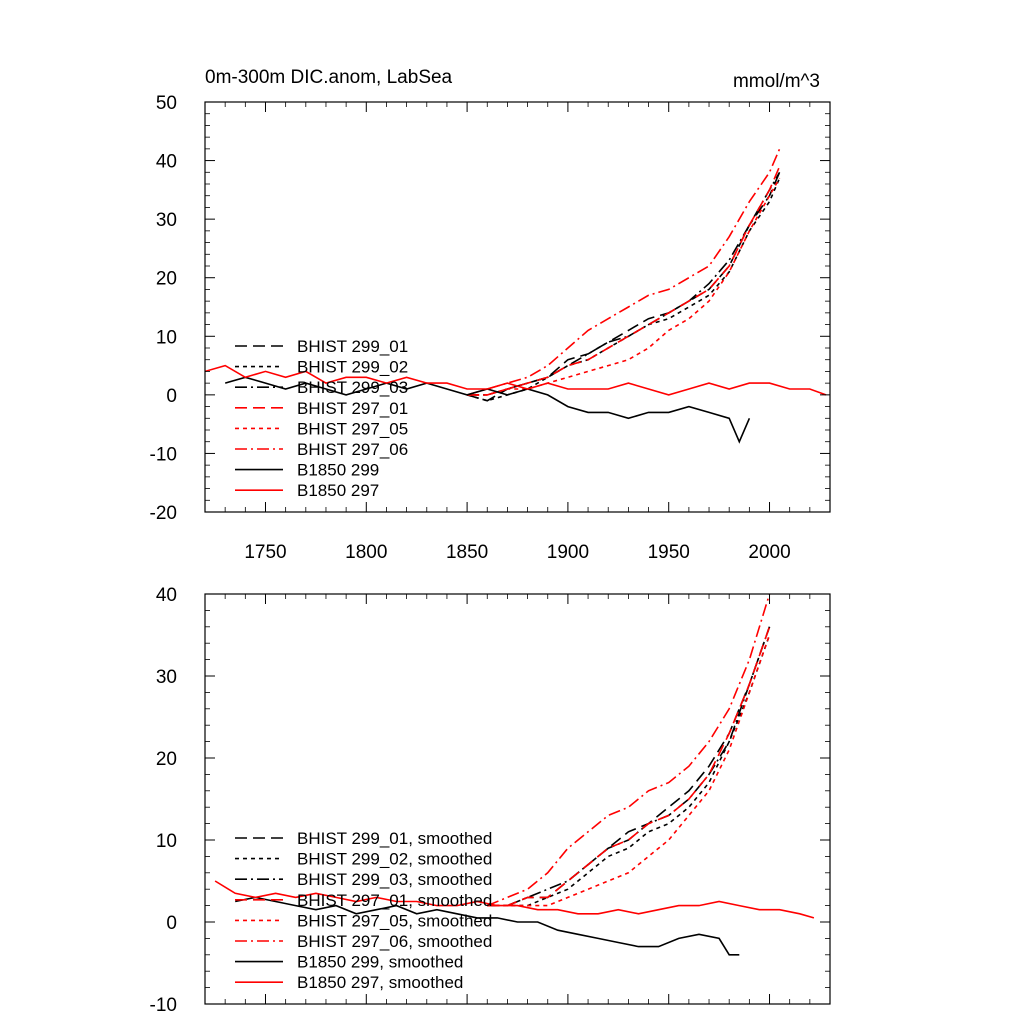  I want to click on y-tick-label: -20, so click(163, 513).